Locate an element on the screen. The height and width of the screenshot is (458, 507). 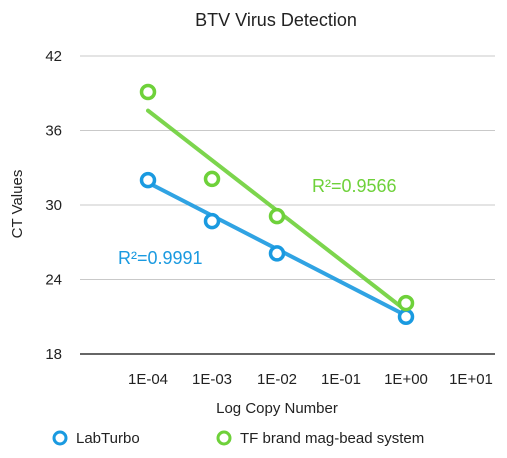
y-tick-label: 30 is located at coordinates (53, 205).